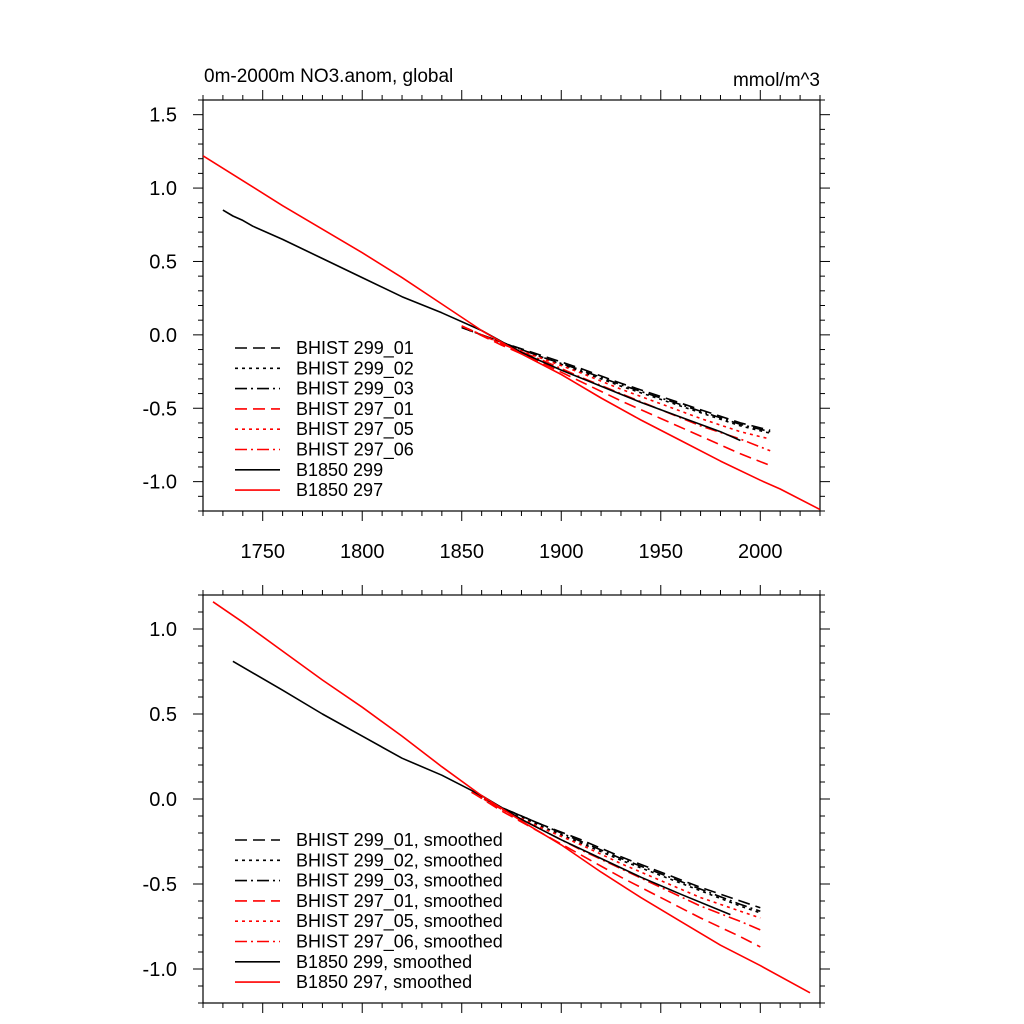  I want to click on x-tick-label: 1950, so click(661, 552).